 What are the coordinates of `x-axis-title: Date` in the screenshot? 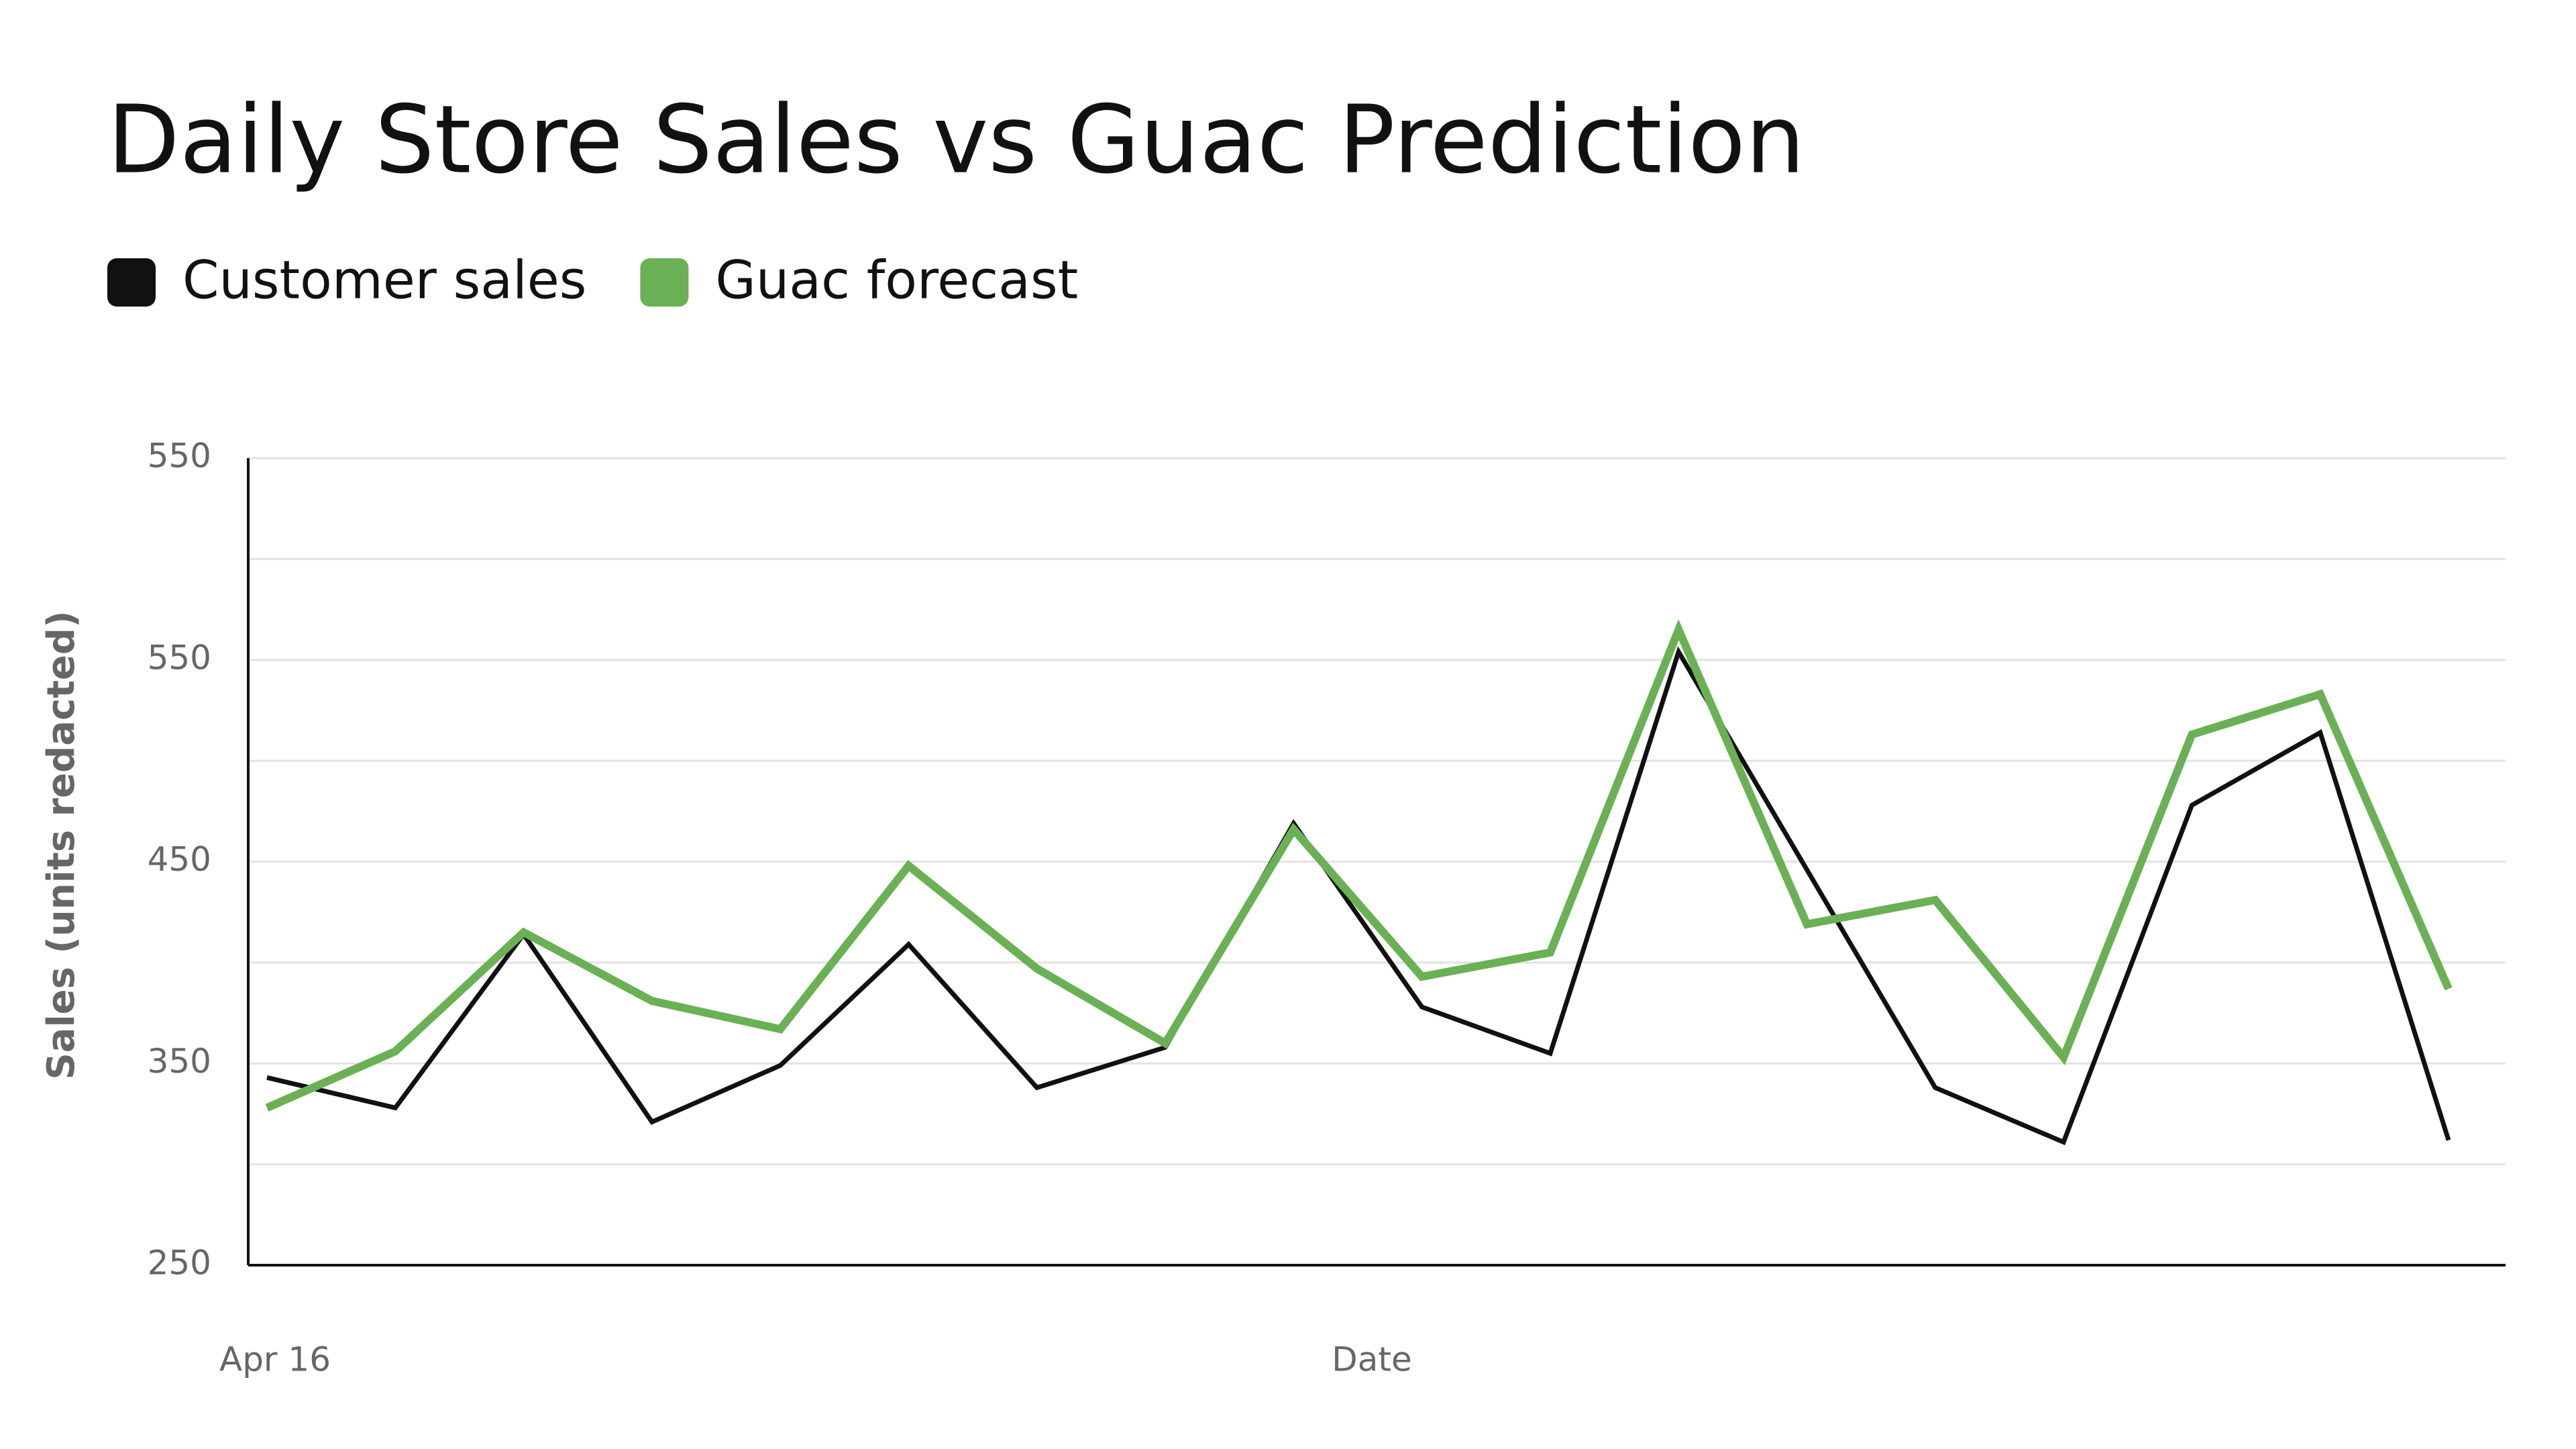 It's located at (1372, 1359).